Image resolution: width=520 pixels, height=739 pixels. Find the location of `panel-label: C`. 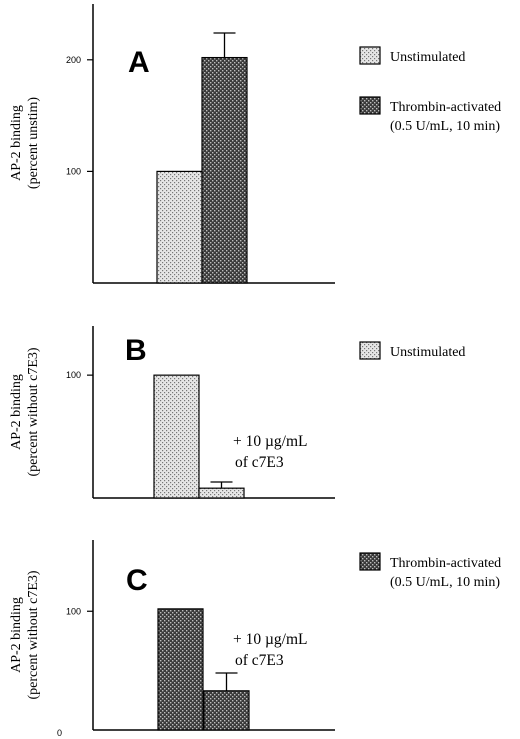

panel-label: C is located at coordinates (137, 580).